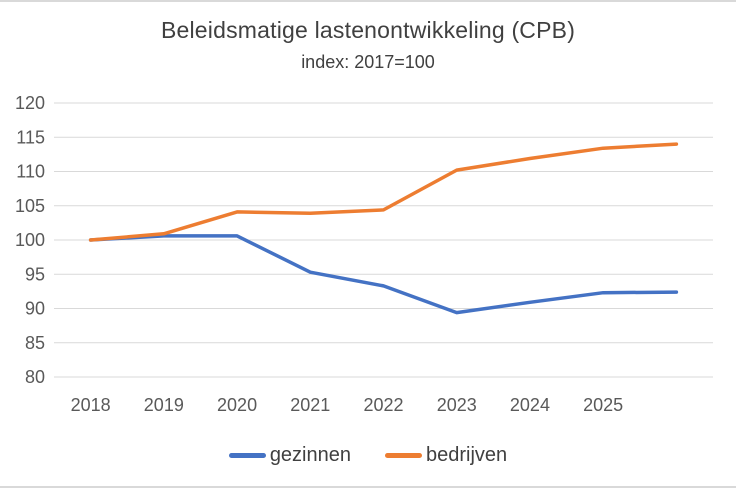 The height and width of the screenshot is (488, 736). What do you see at coordinates (35, 343) in the screenshot?
I see `y-tick-label: 85` at bounding box center [35, 343].